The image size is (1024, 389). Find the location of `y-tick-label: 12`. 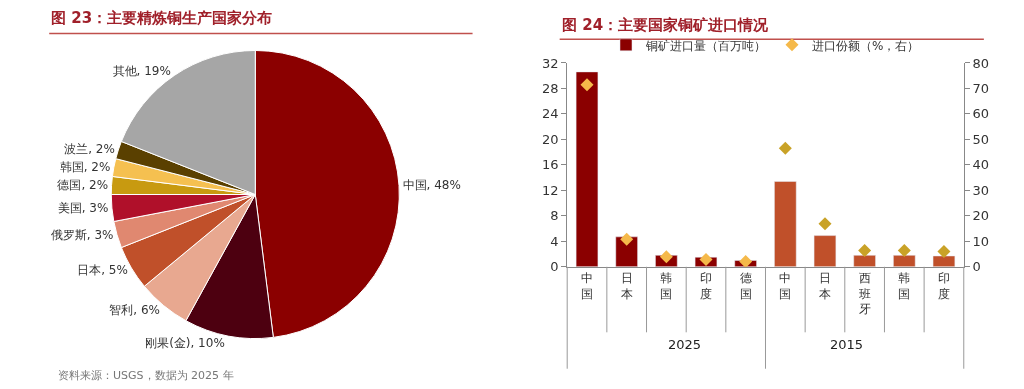

y-tick-label: 12 is located at coordinates (550, 190).